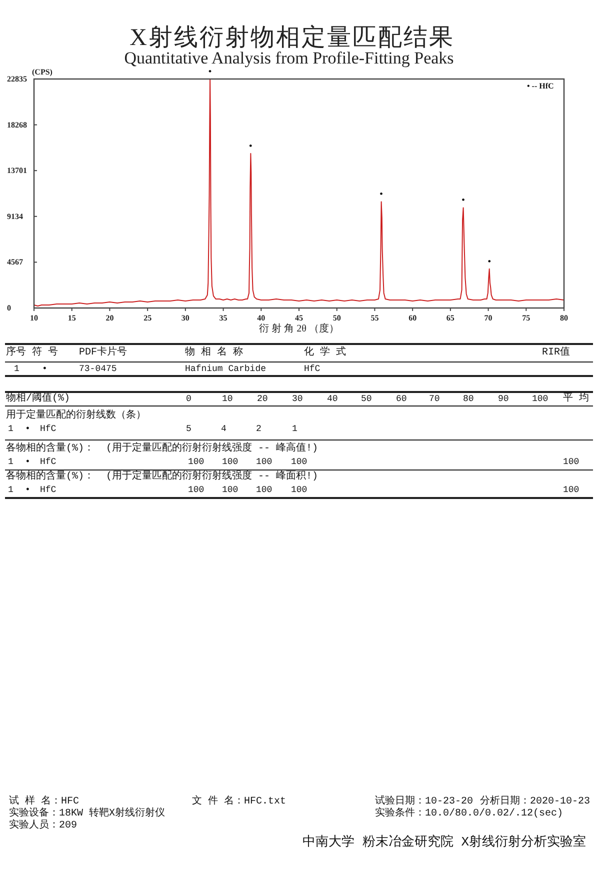 This screenshot has width=600, height=875. Describe the element at coordinates (540, 86) in the screenshot. I see `annotation: • -- HfC` at that location.